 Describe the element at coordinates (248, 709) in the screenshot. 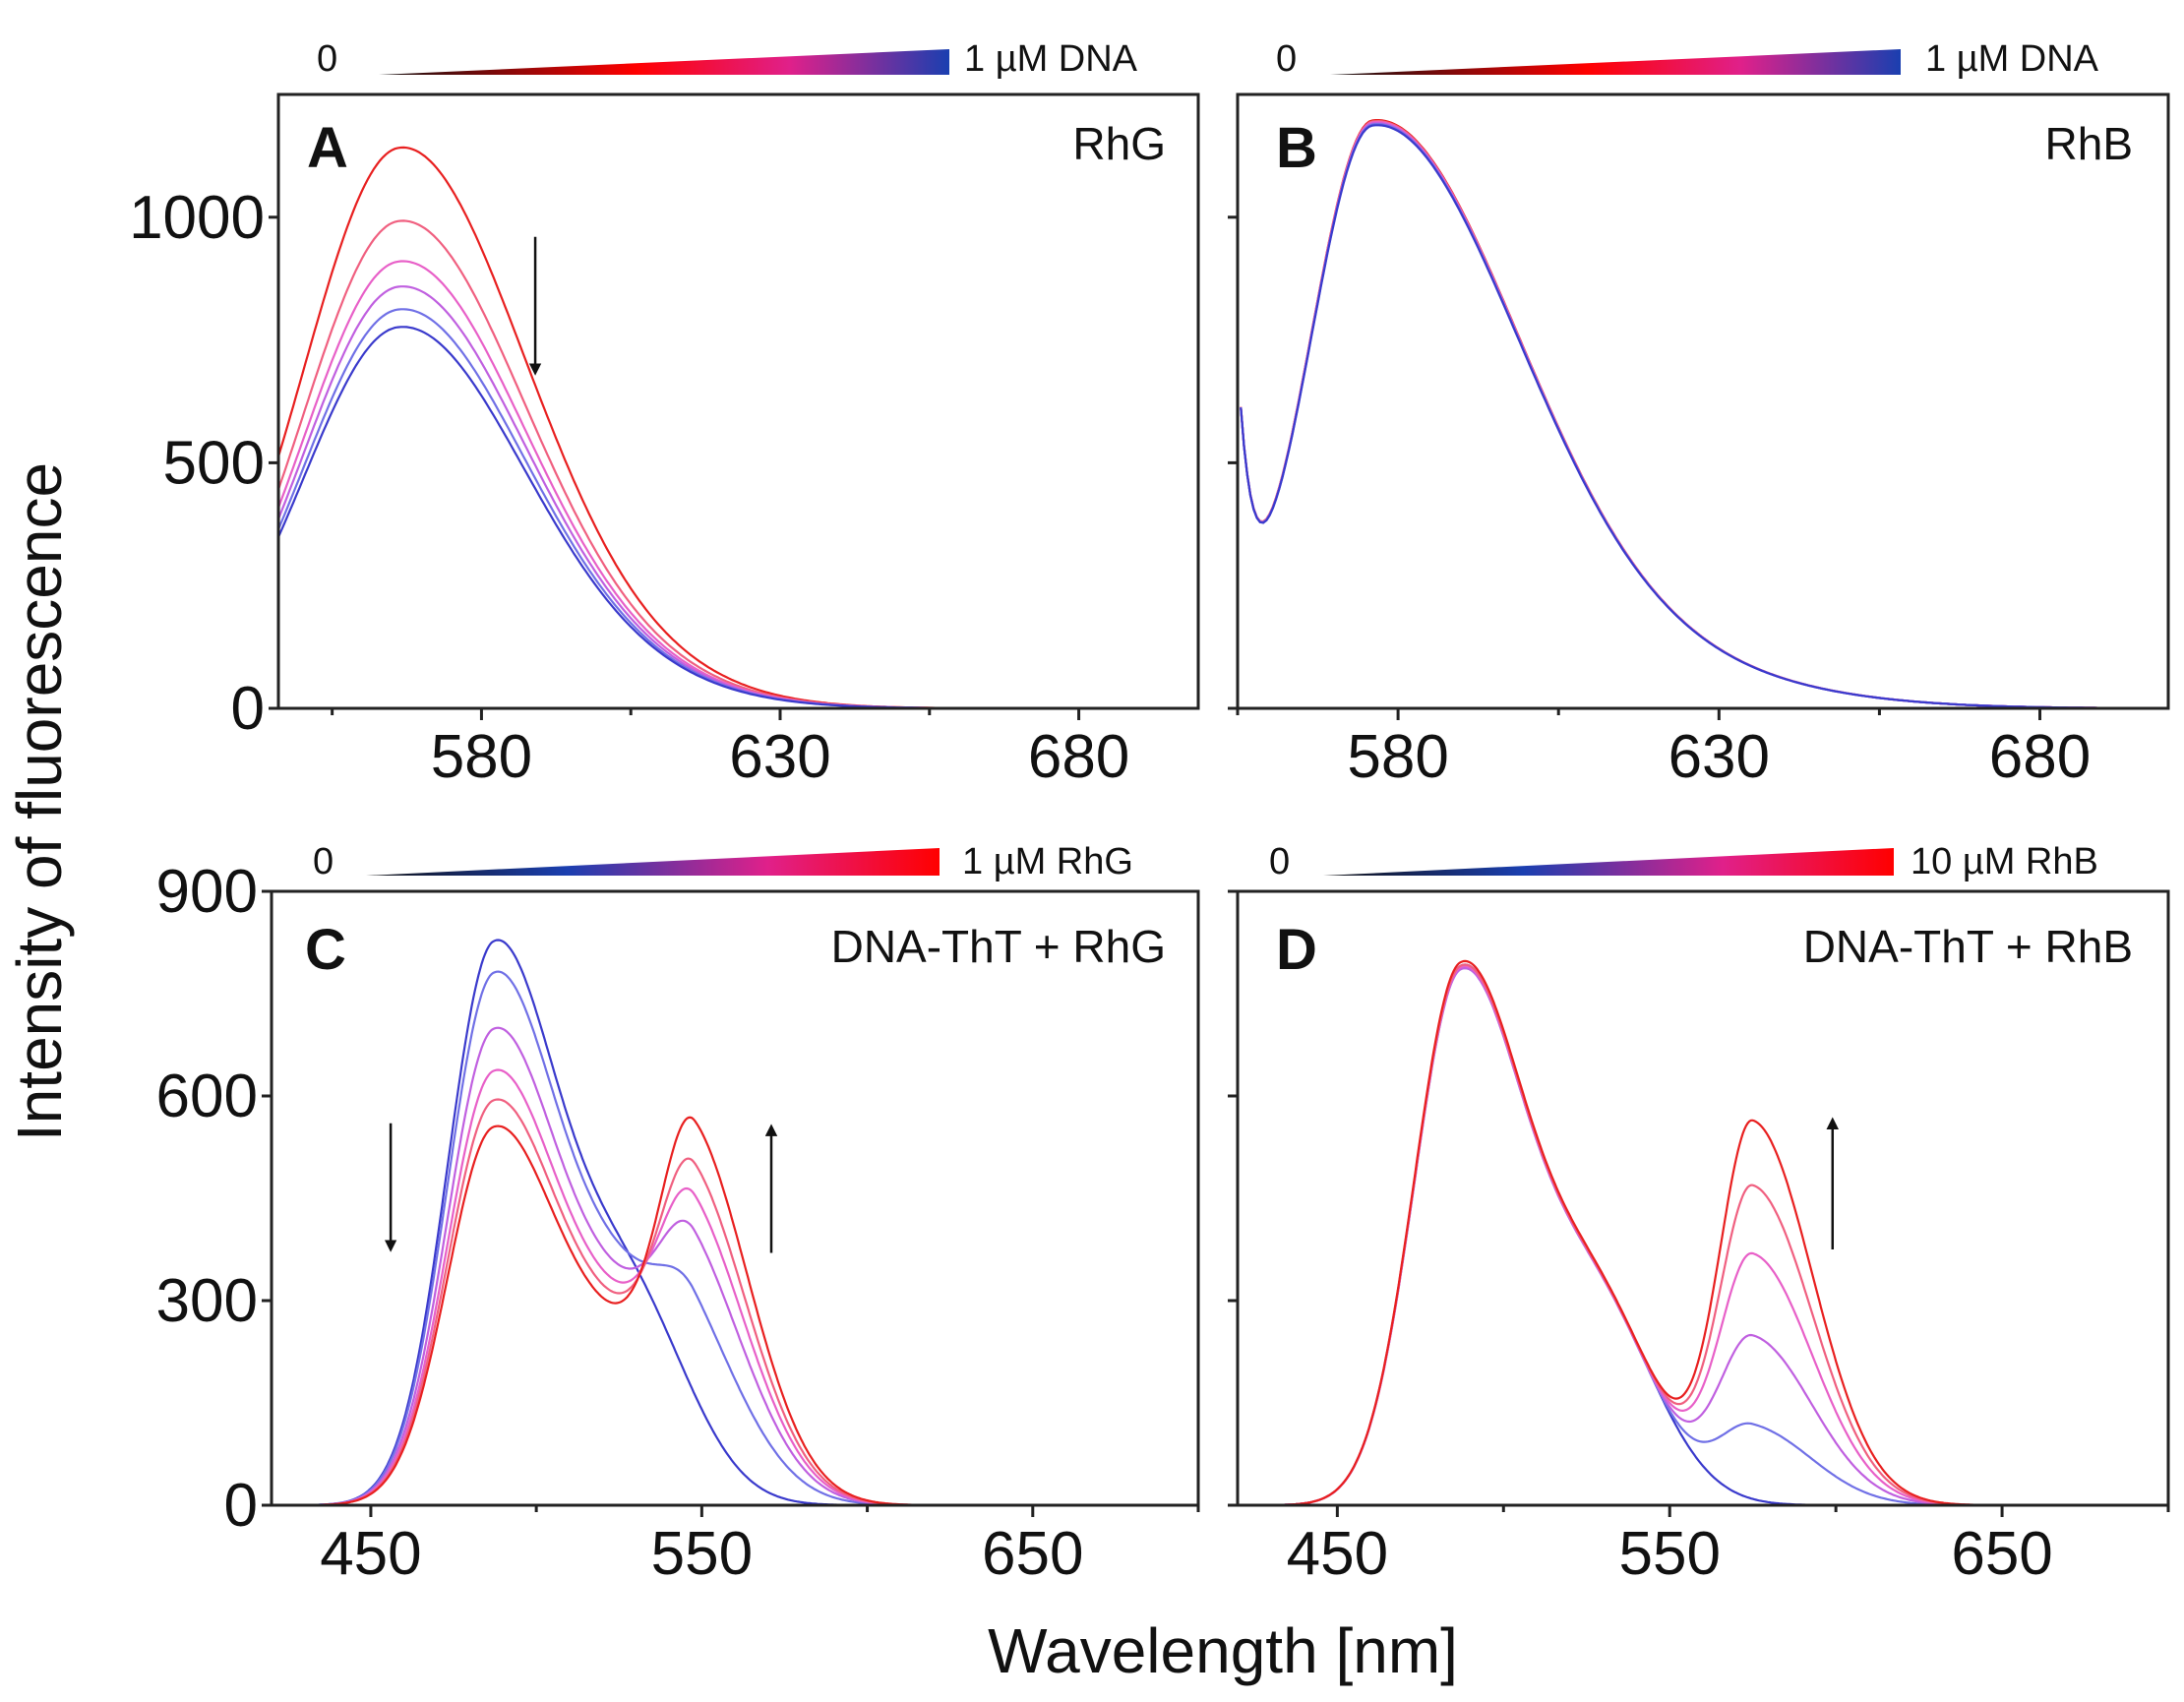

I see `panel-a-y-tick-label: 0` at that location.